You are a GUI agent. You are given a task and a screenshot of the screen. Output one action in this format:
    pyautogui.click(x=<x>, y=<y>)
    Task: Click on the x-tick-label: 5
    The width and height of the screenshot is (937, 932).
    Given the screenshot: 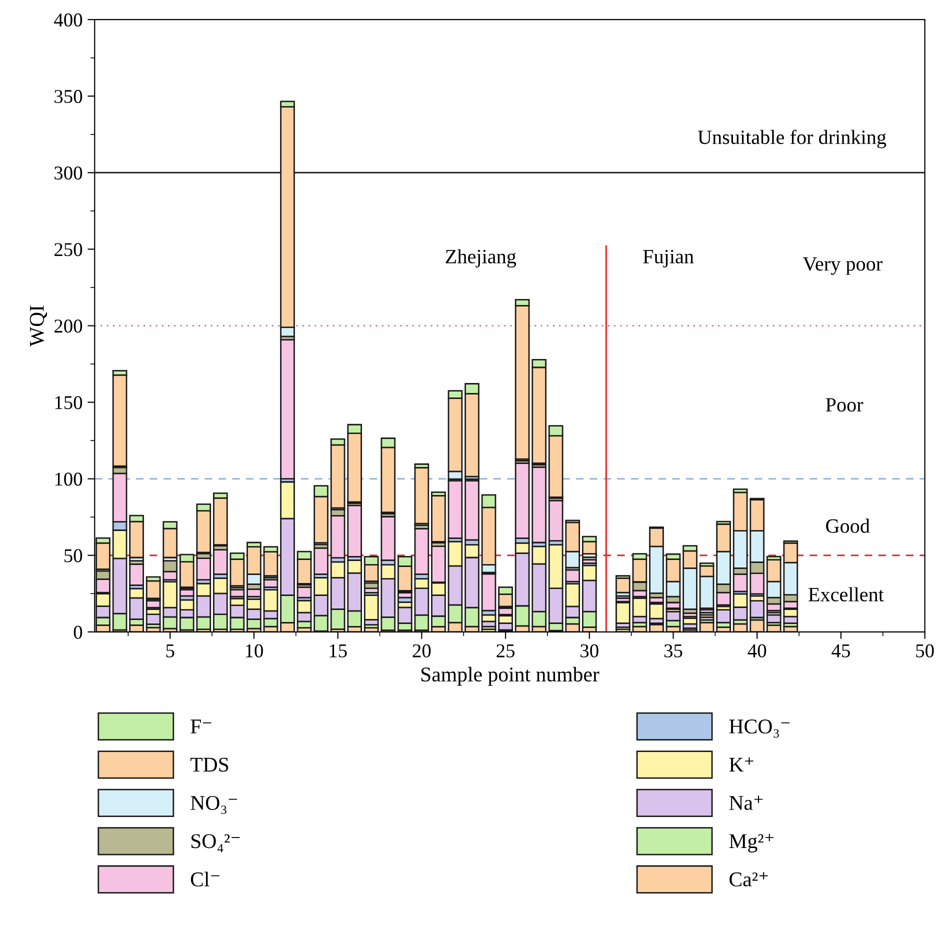 What is the action you would take?
    pyautogui.click(x=170, y=651)
    